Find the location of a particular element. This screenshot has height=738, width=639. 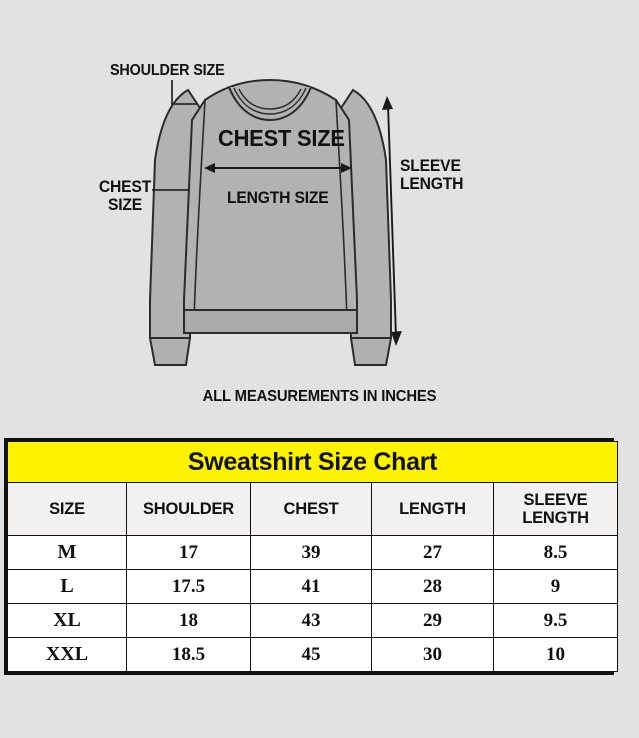

chest-measure-arrow is located at coordinates (278, 168).